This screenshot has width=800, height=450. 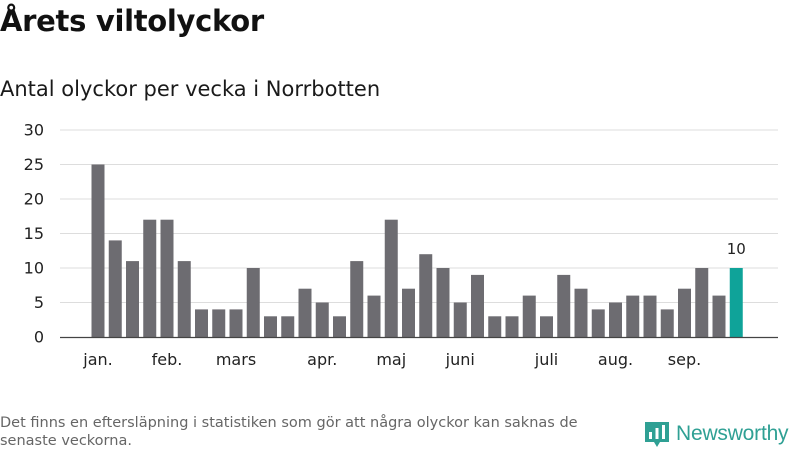 I want to click on y-tick-label: 30, so click(x=34, y=130).